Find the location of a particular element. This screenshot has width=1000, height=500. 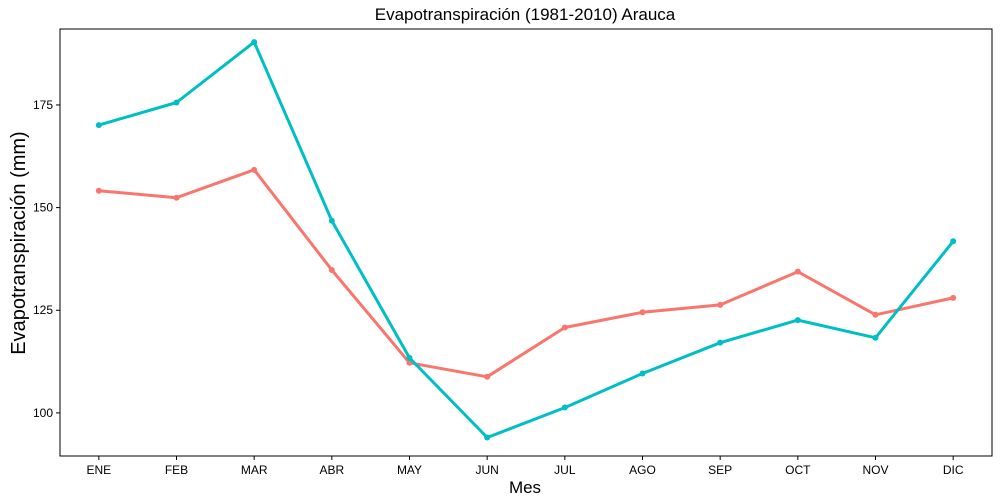

x-tick-label: ABR is located at coordinates (331, 470).